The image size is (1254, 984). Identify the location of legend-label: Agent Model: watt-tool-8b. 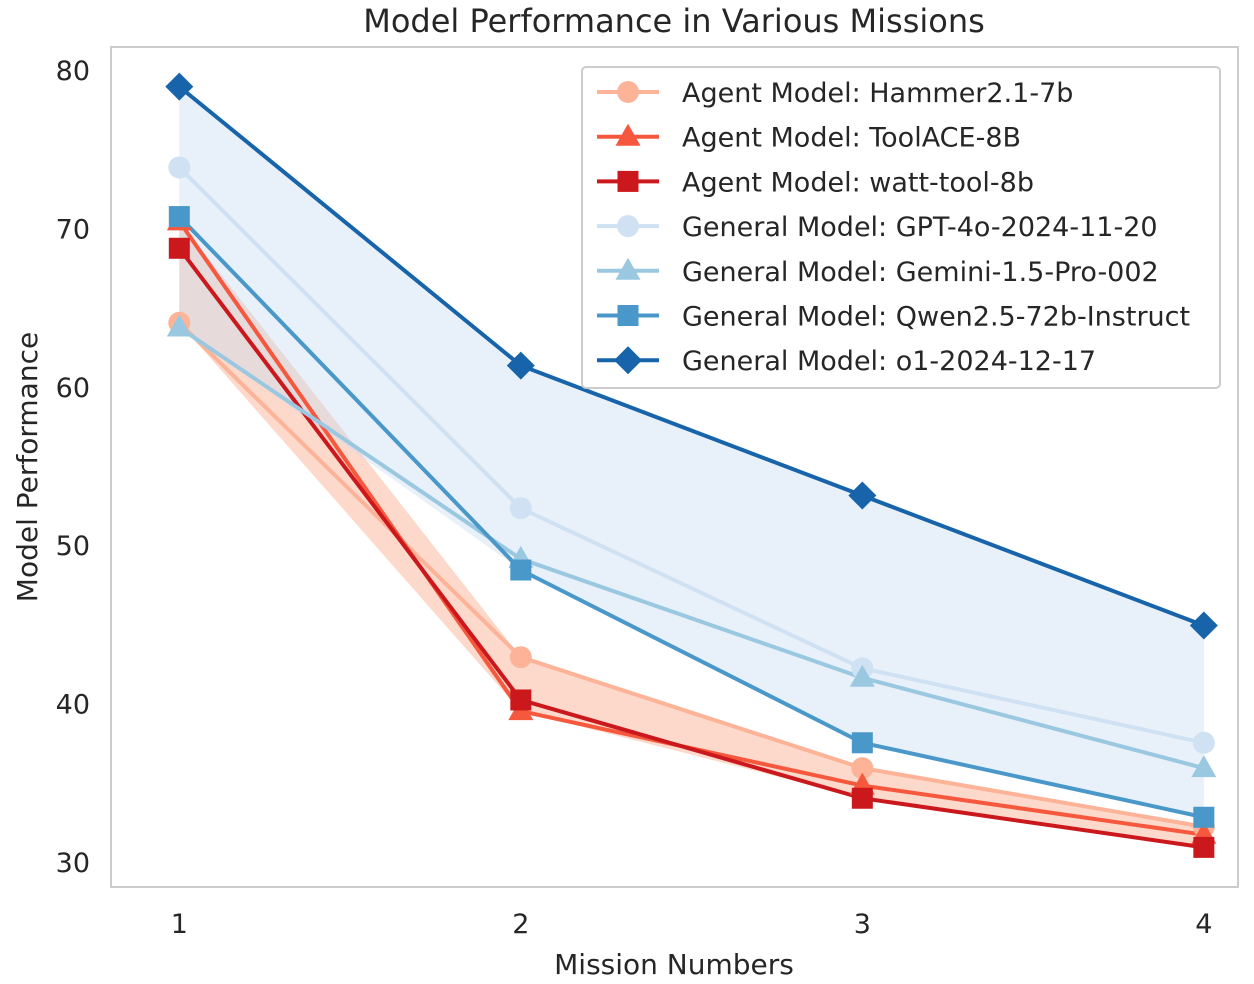
(858, 182).